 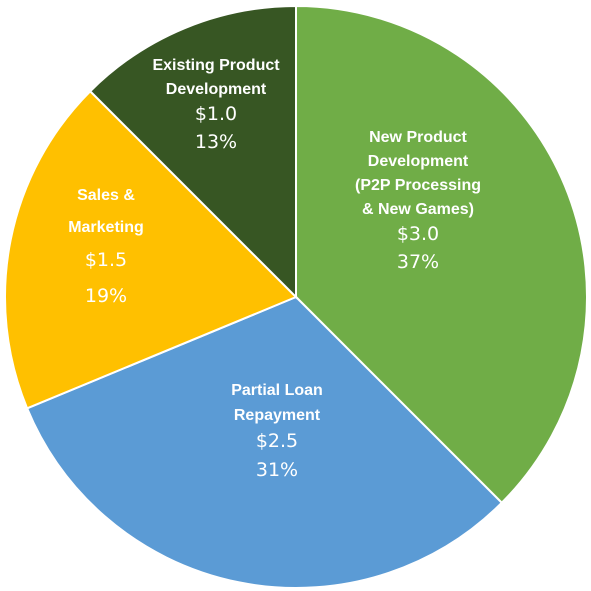 What do you see at coordinates (216, 65) in the screenshot?
I see `slice-label-line: Existing Product` at bounding box center [216, 65].